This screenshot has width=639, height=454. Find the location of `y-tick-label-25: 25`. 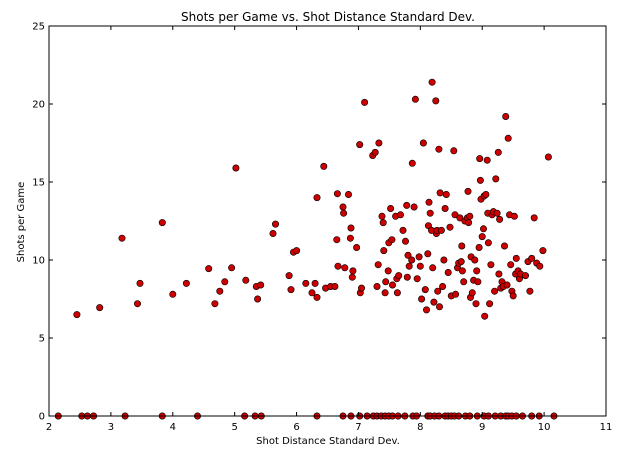

y-tick-label-25: 25 is located at coordinates (38, 27).